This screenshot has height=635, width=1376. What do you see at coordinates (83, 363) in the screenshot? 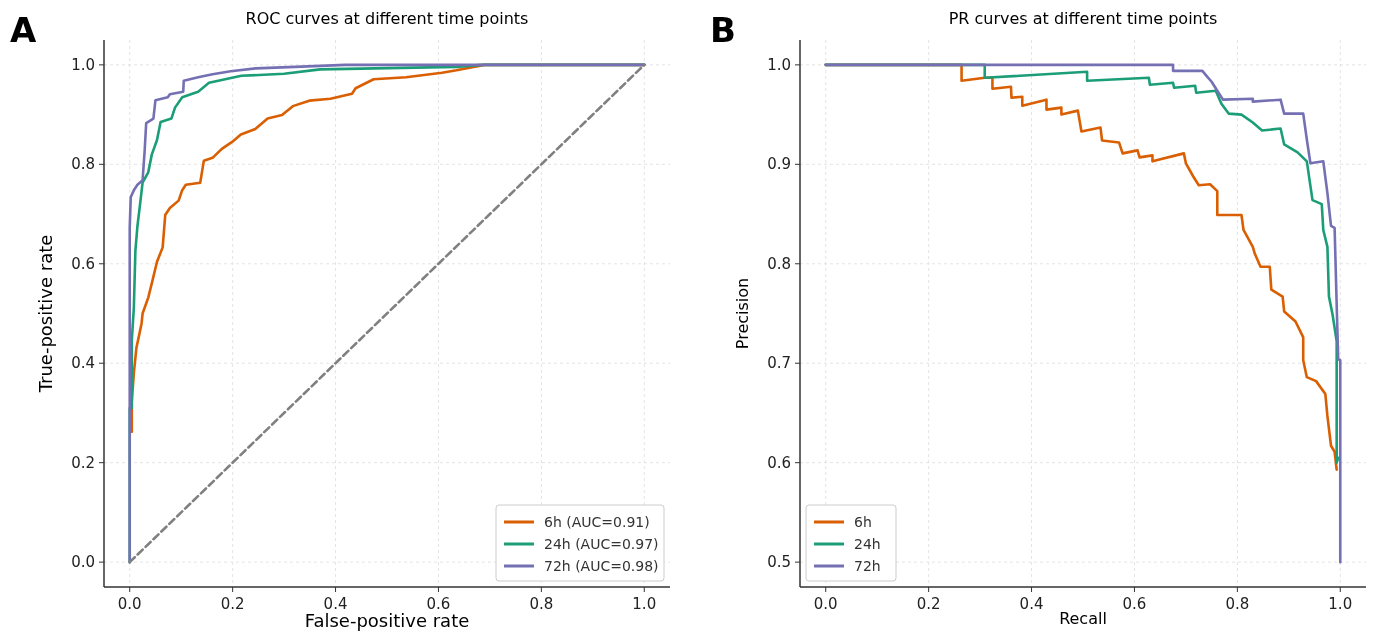
I see `y-tick-label: 0.4` at bounding box center [83, 363].